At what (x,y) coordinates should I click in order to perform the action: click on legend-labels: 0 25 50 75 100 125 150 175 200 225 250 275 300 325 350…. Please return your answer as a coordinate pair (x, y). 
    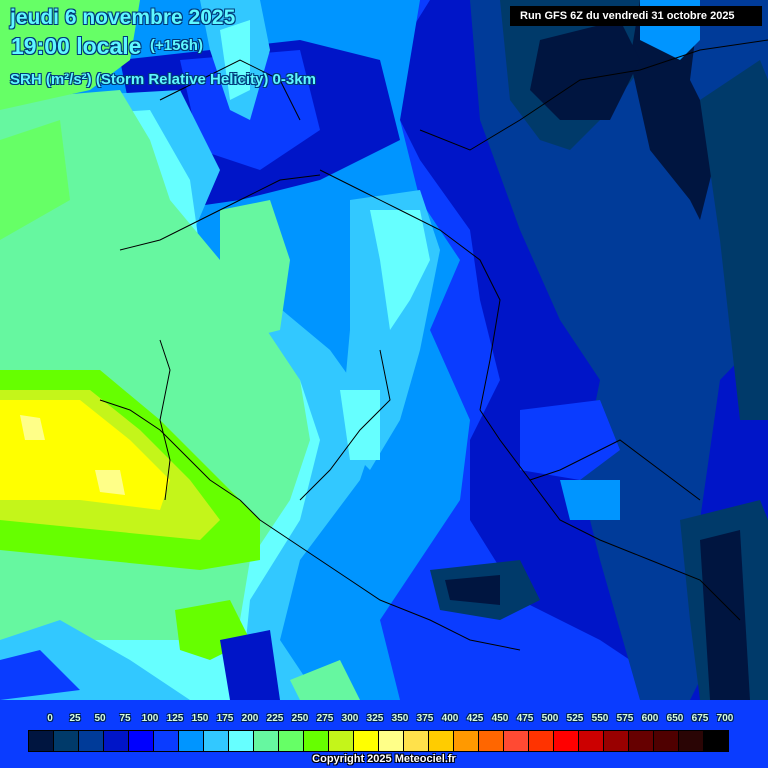
    Looking at the image, I should click on (380, 720).